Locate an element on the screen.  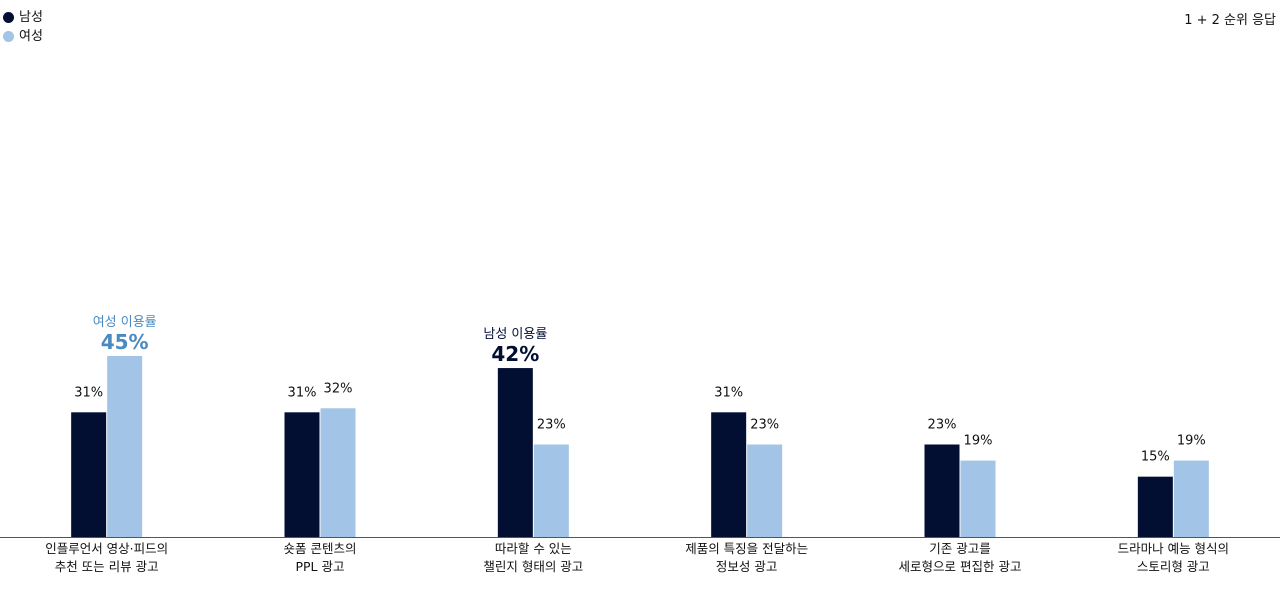
value-label-female-1: 32% is located at coordinates (338, 388).